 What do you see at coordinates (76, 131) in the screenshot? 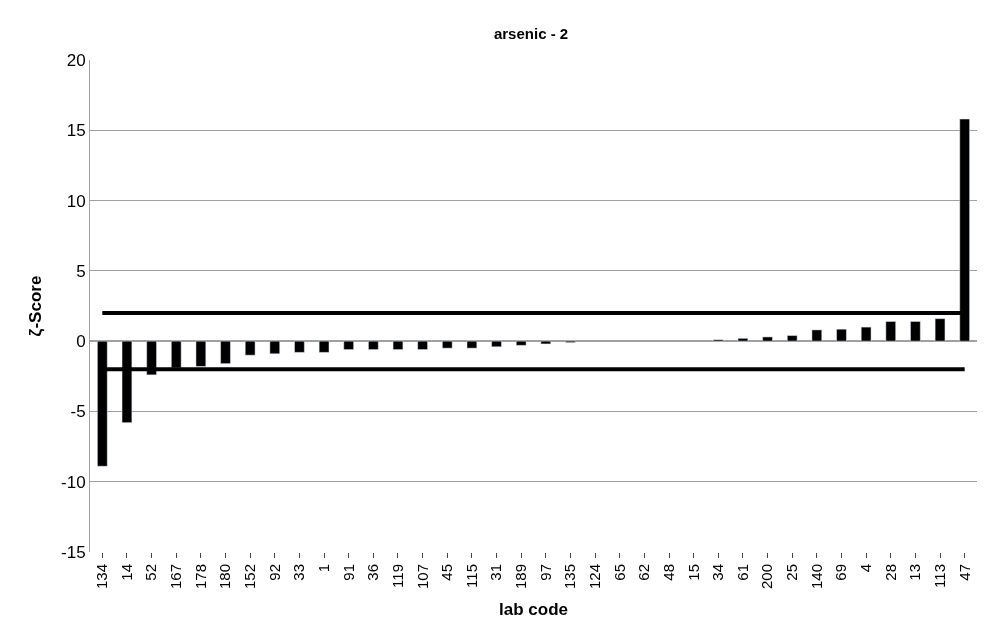
I see `y-tick-label: 15` at bounding box center [76, 131].